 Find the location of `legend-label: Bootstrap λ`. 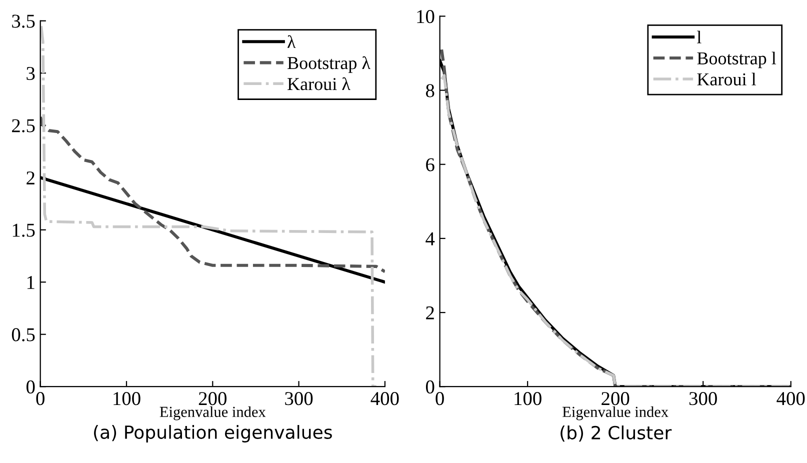

legend-label: Bootstrap λ is located at coordinates (329, 64).